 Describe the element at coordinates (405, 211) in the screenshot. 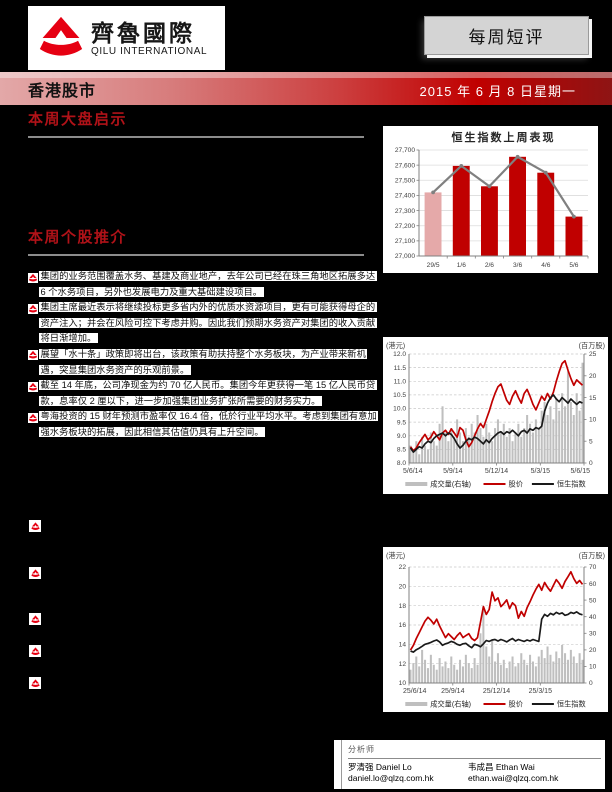

I see `svg-text: 27,300` at that location.